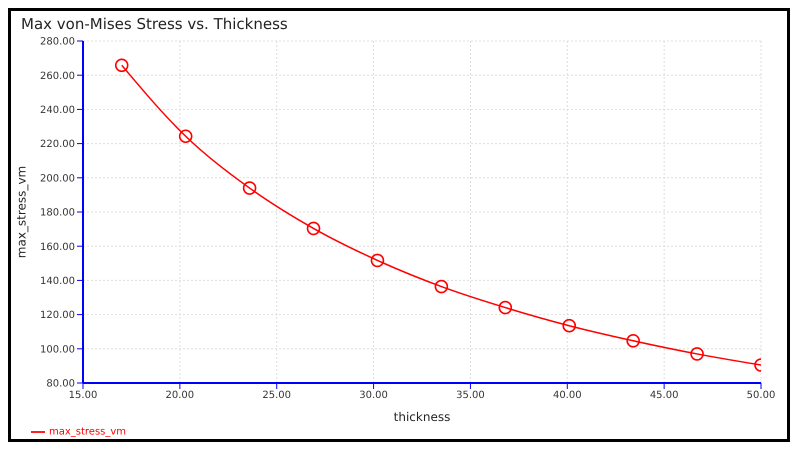 This screenshot has height=450, width=798. What do you see at coordinates (83, 396) in the screenshot?
I see `x-tick-label: 15.00` at bounding box center [83, 396].